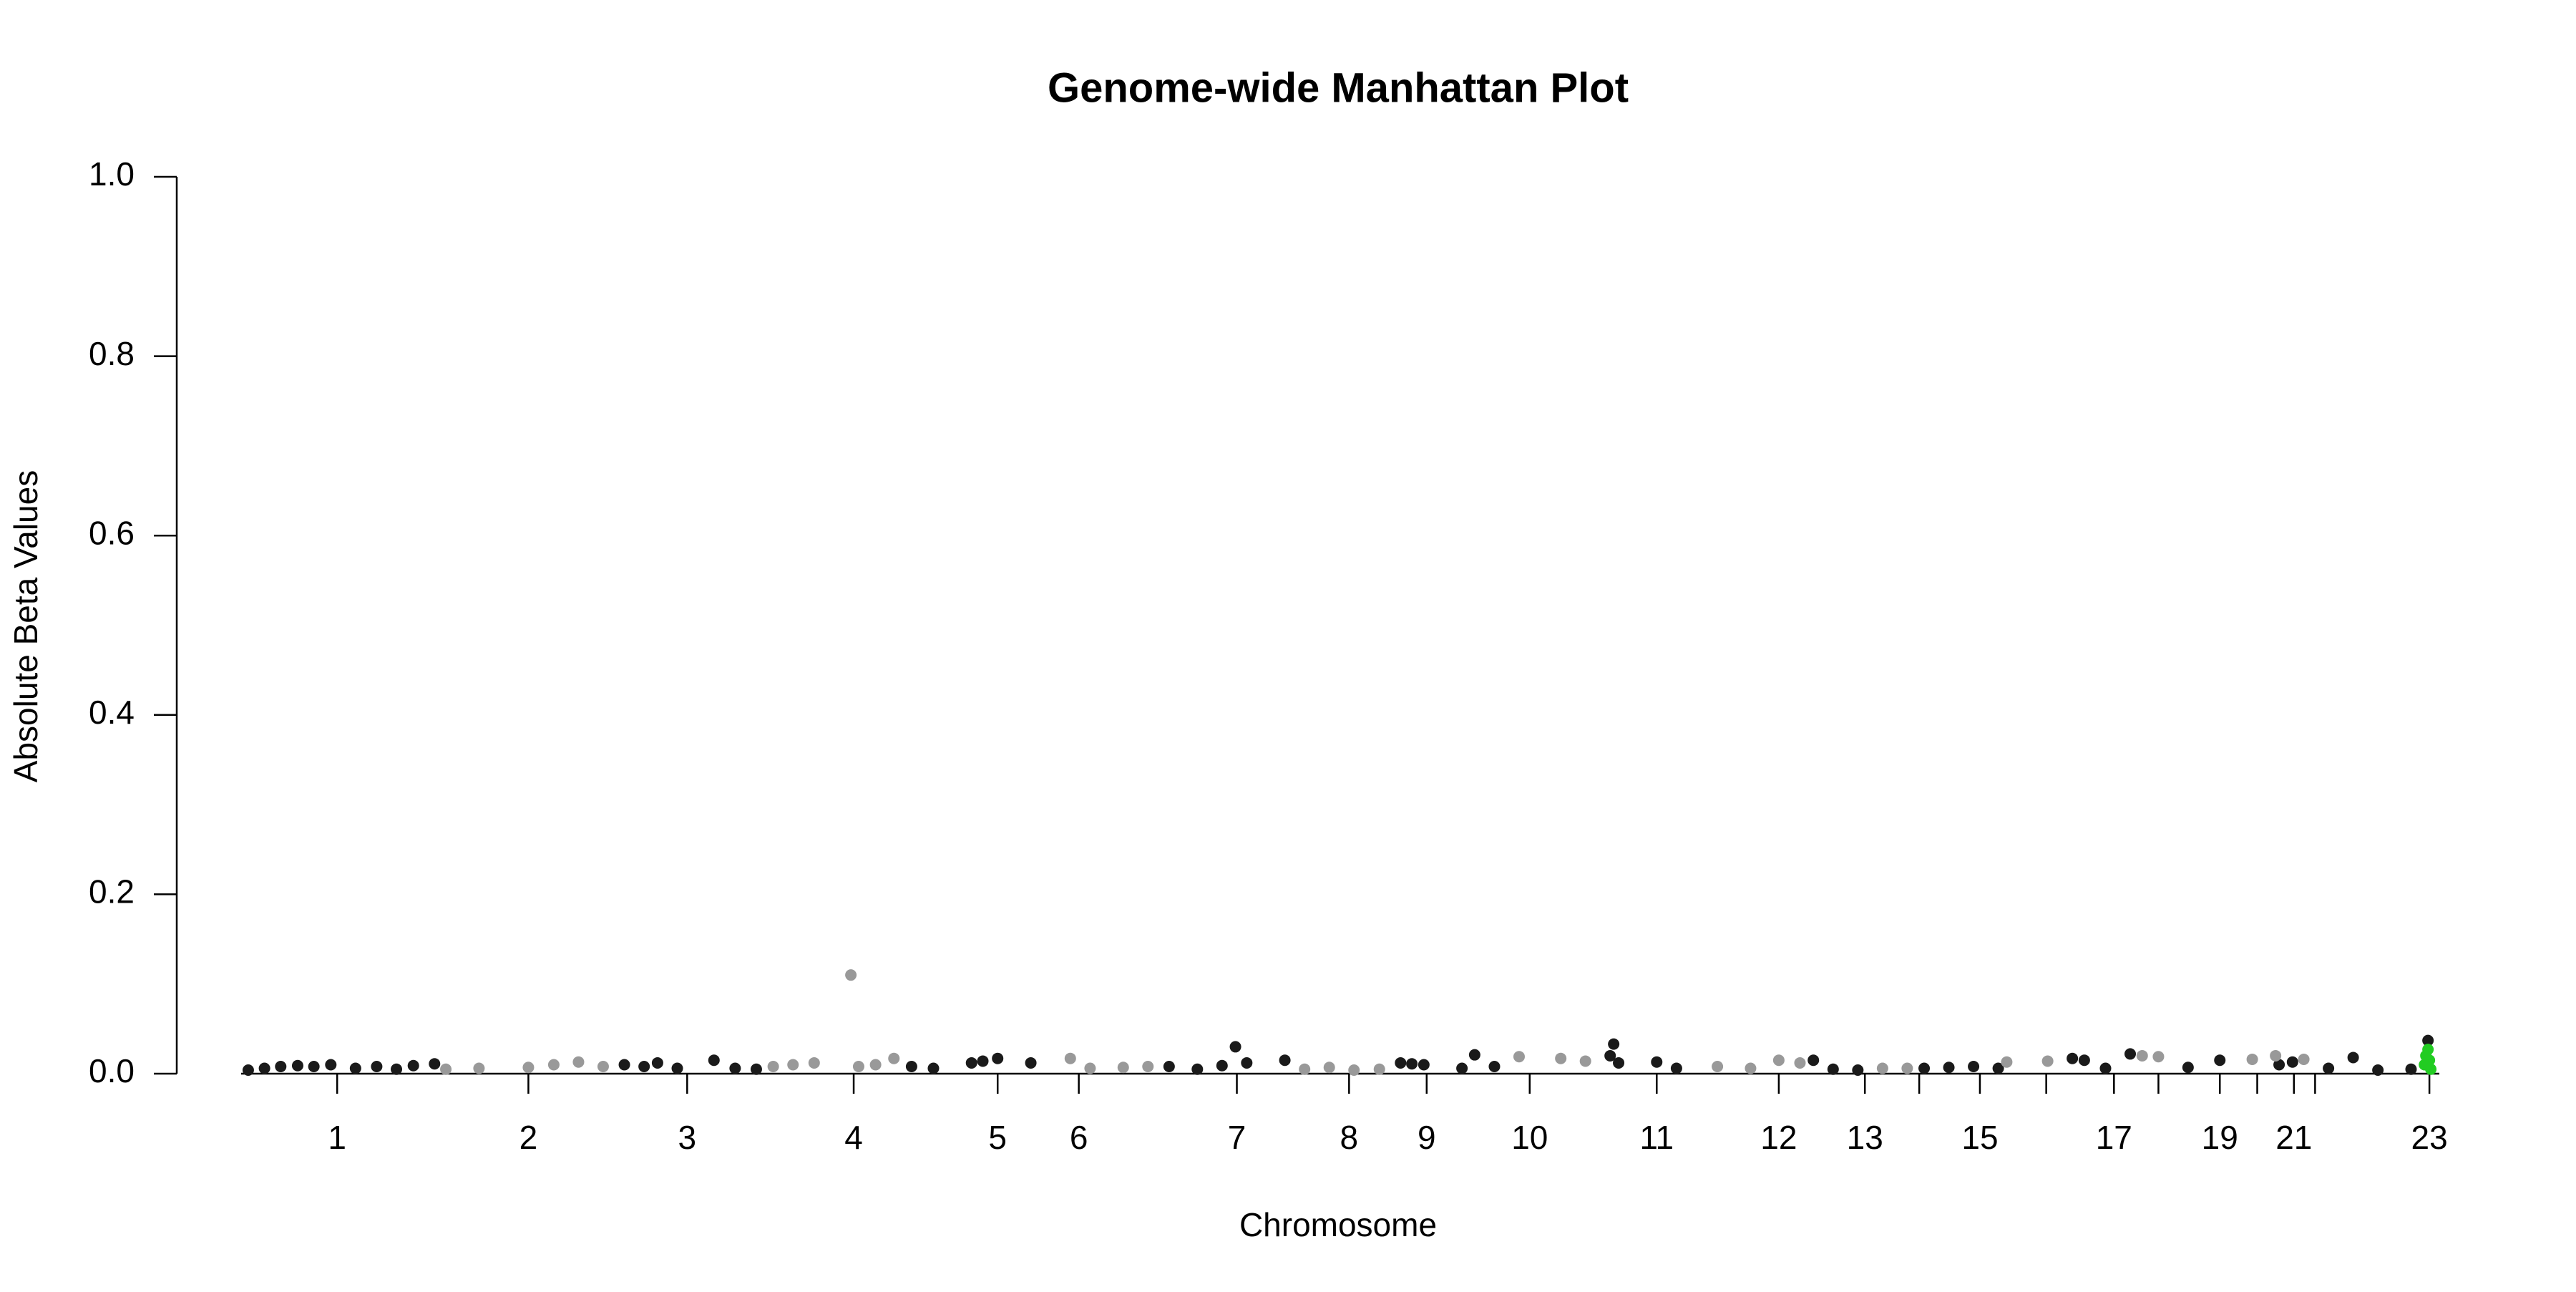 This screenshot has height=1292, width=2576. I want to click on x-tick-label: 3, so click(687, 1137).